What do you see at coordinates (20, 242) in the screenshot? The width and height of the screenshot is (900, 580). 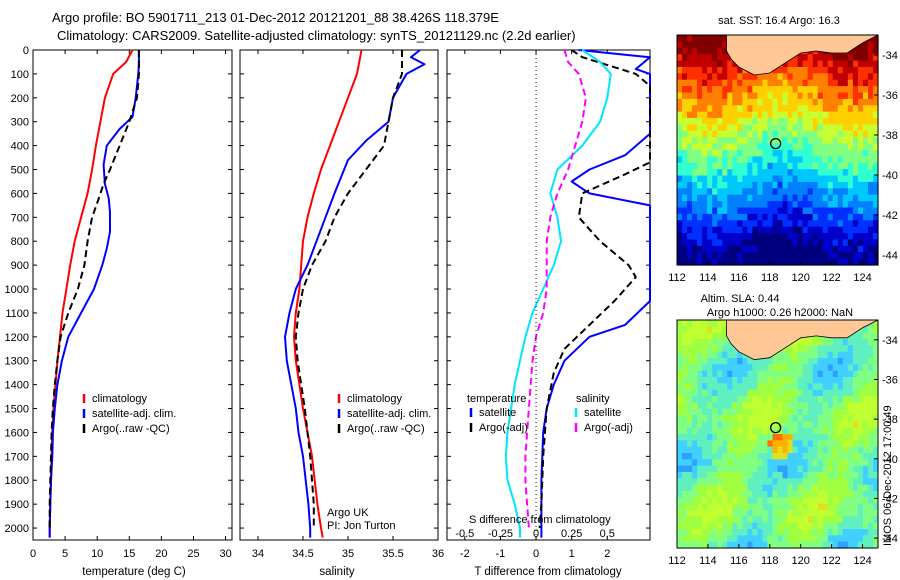 I see `y-tick-label: 800` at bounding box center [20, 242].